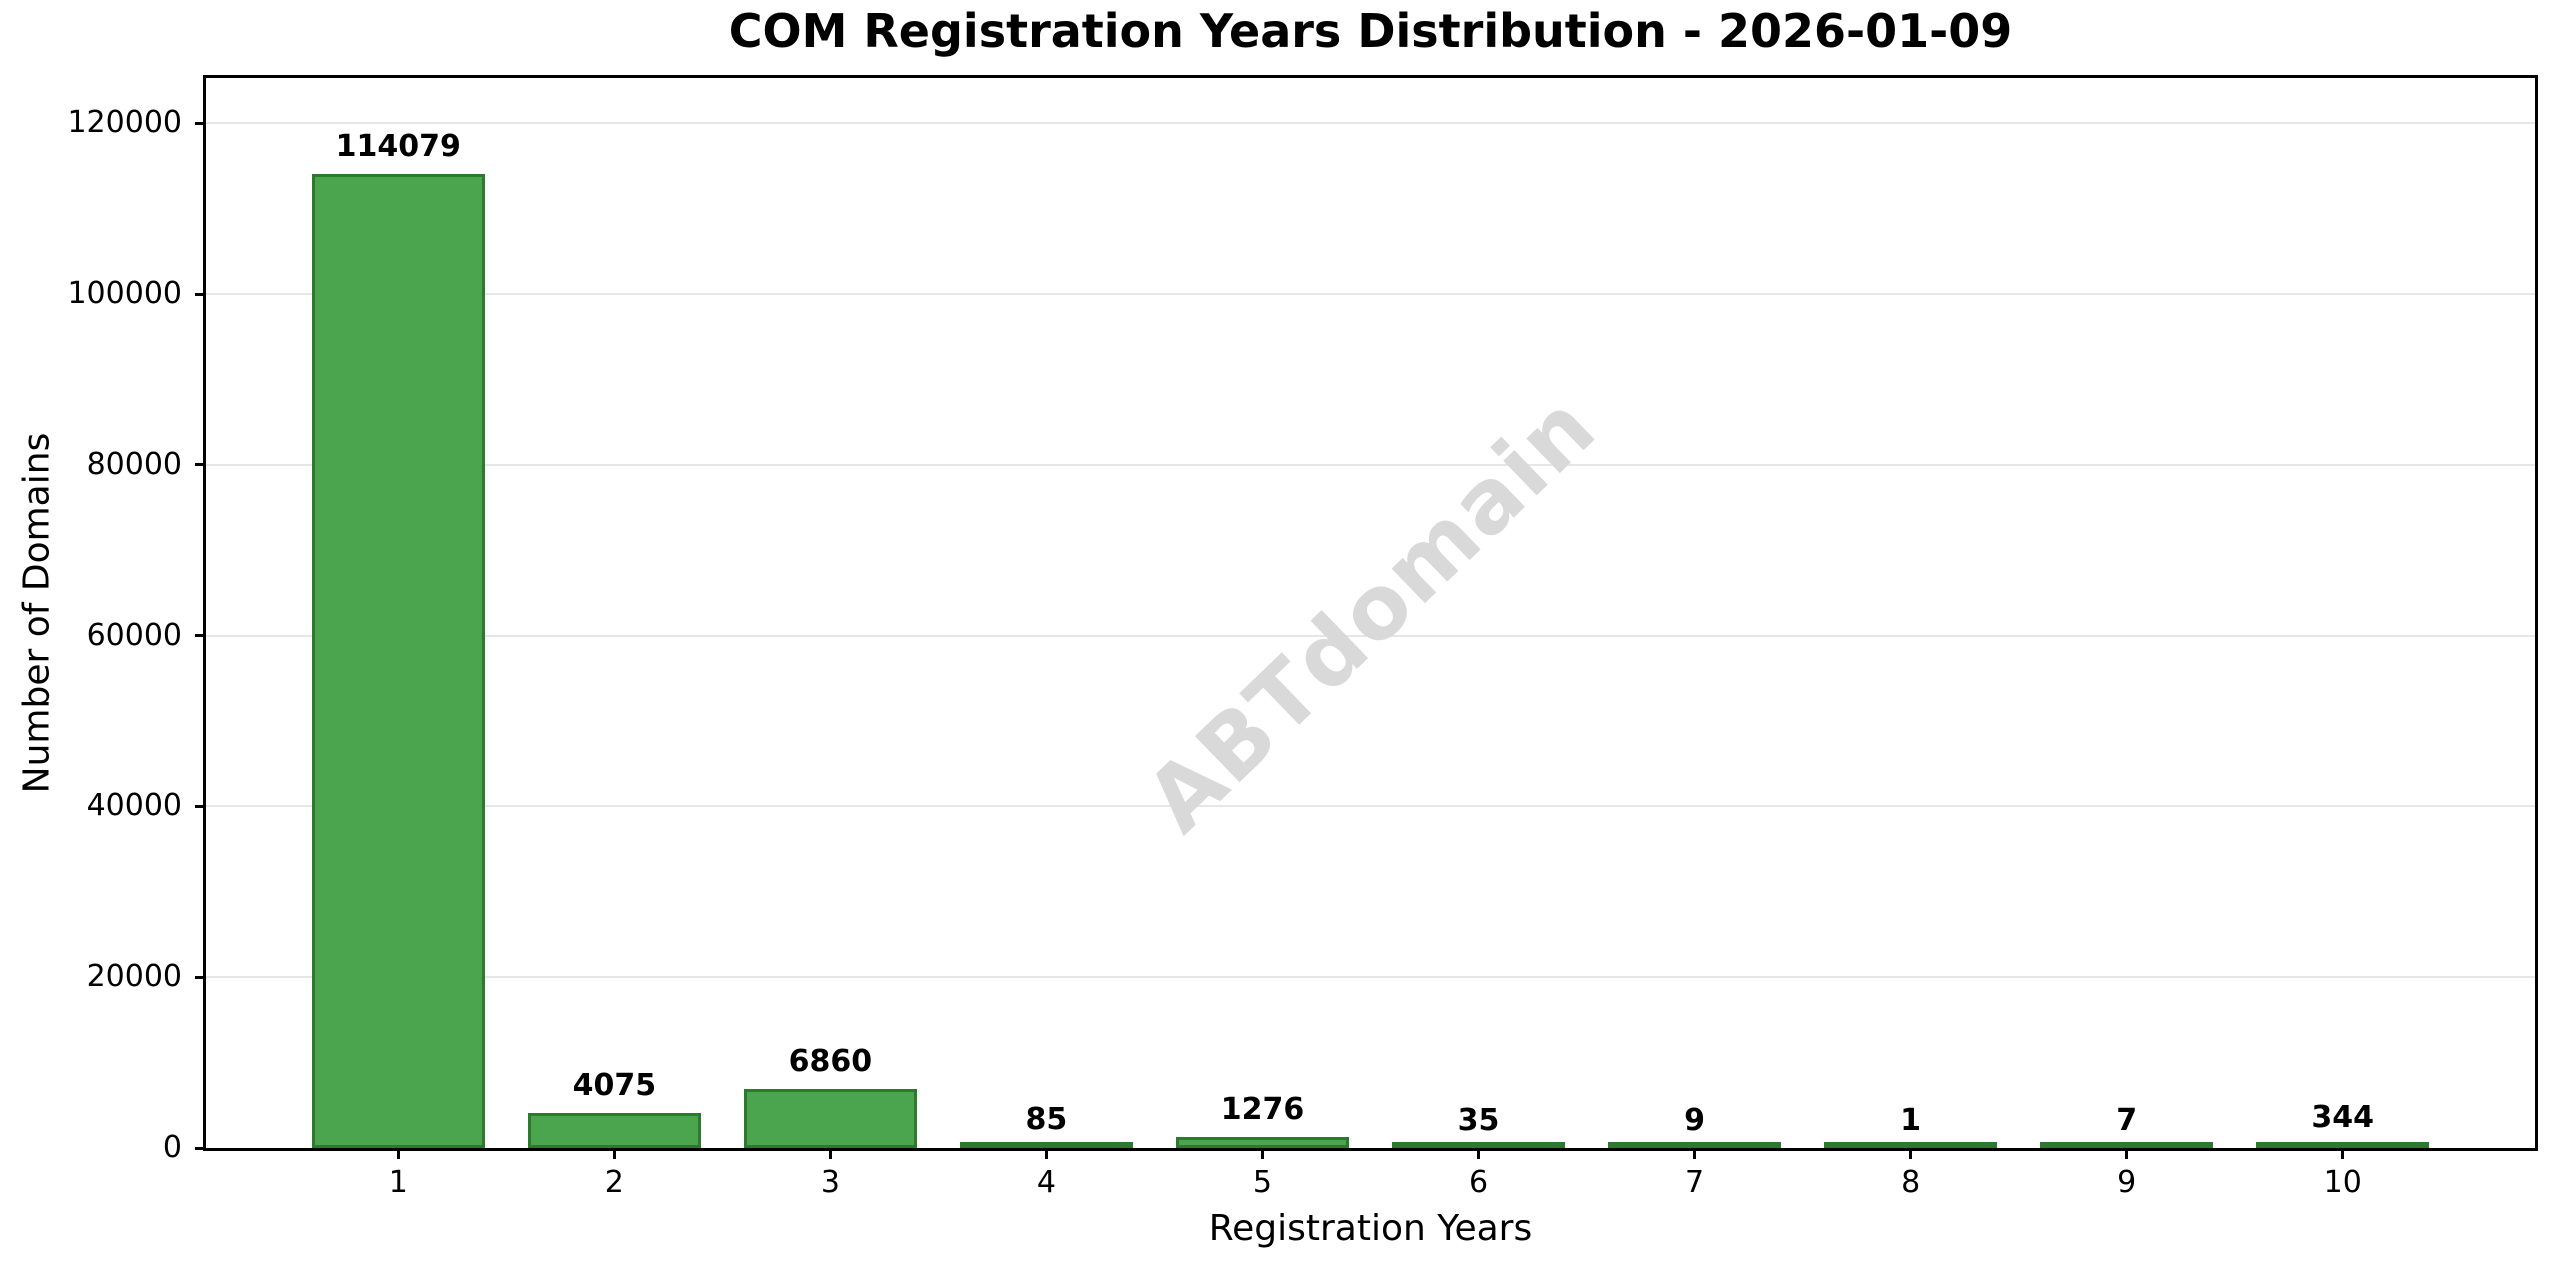  What do you see at coordinates (398, 146) in the screenshot?
I see `bar-value-label: 114079` at bounding box center [398, 146].